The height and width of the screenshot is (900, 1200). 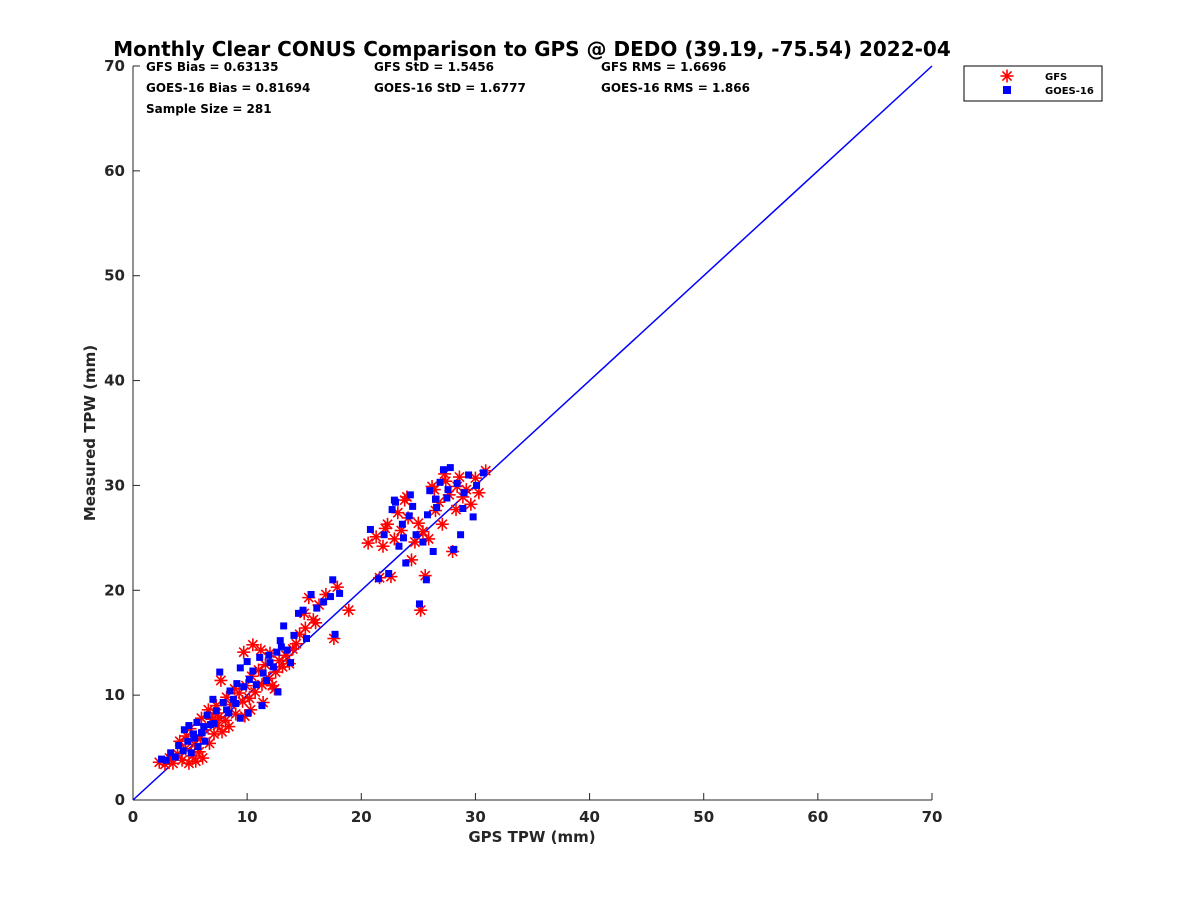 What do you see at coordinates (475, 817) in the screenshot?
I see `x-tick-label: 30` at bounding box center [475, 817].